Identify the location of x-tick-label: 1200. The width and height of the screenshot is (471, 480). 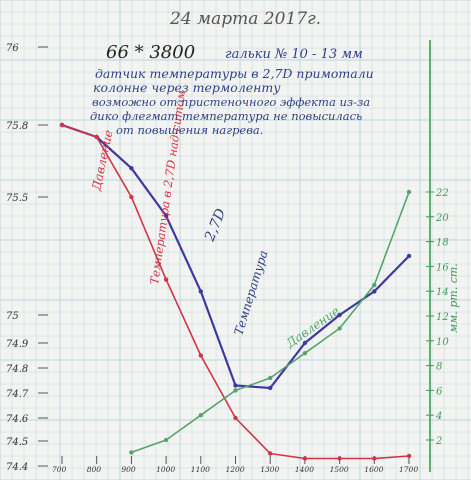
(235, 469).